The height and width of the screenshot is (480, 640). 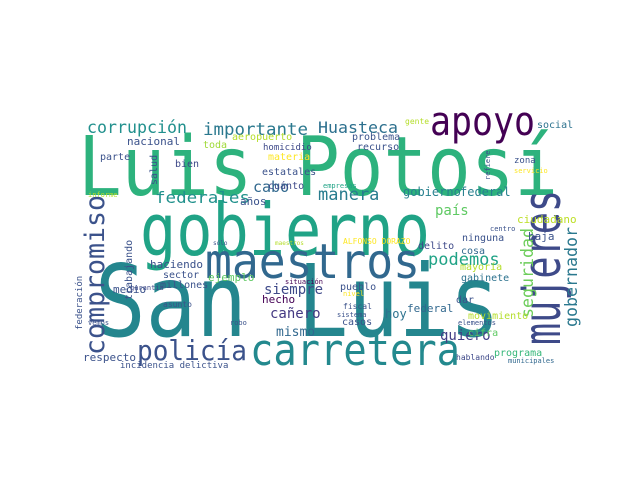 I want to click on word: refiere, so click(x=488, y=165).